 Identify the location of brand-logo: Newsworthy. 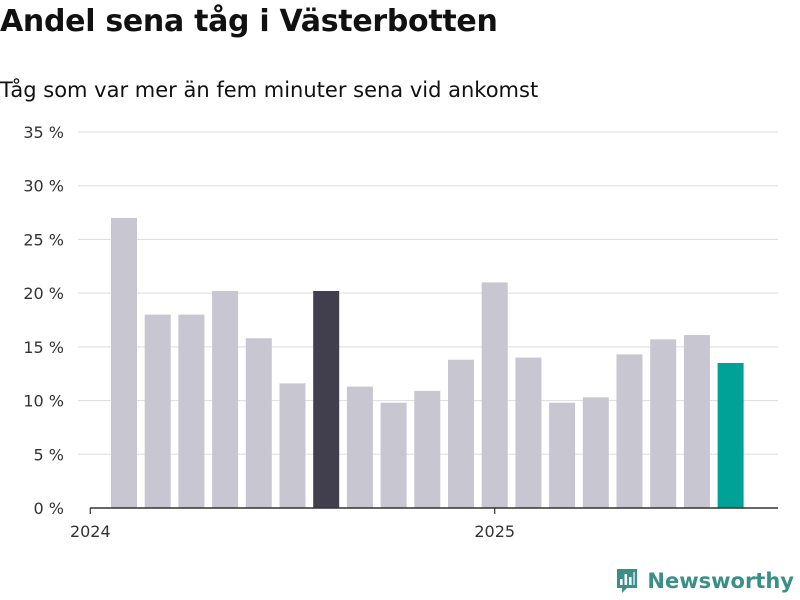
(704, 581).